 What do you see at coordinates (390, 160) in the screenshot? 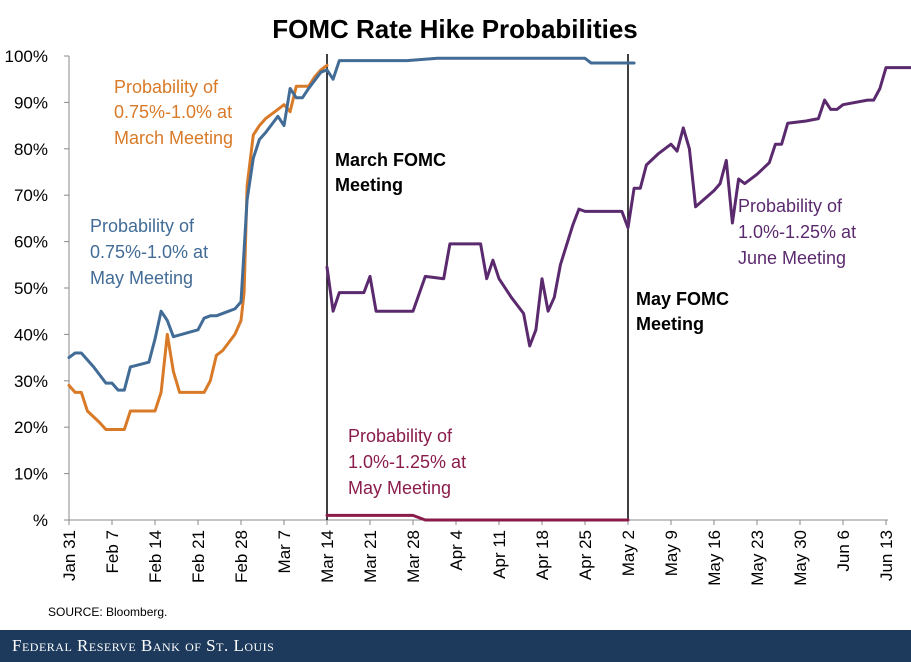
I see `annotation-march-fomc-line-1: March FOMC` at bounding box center [390, 160].